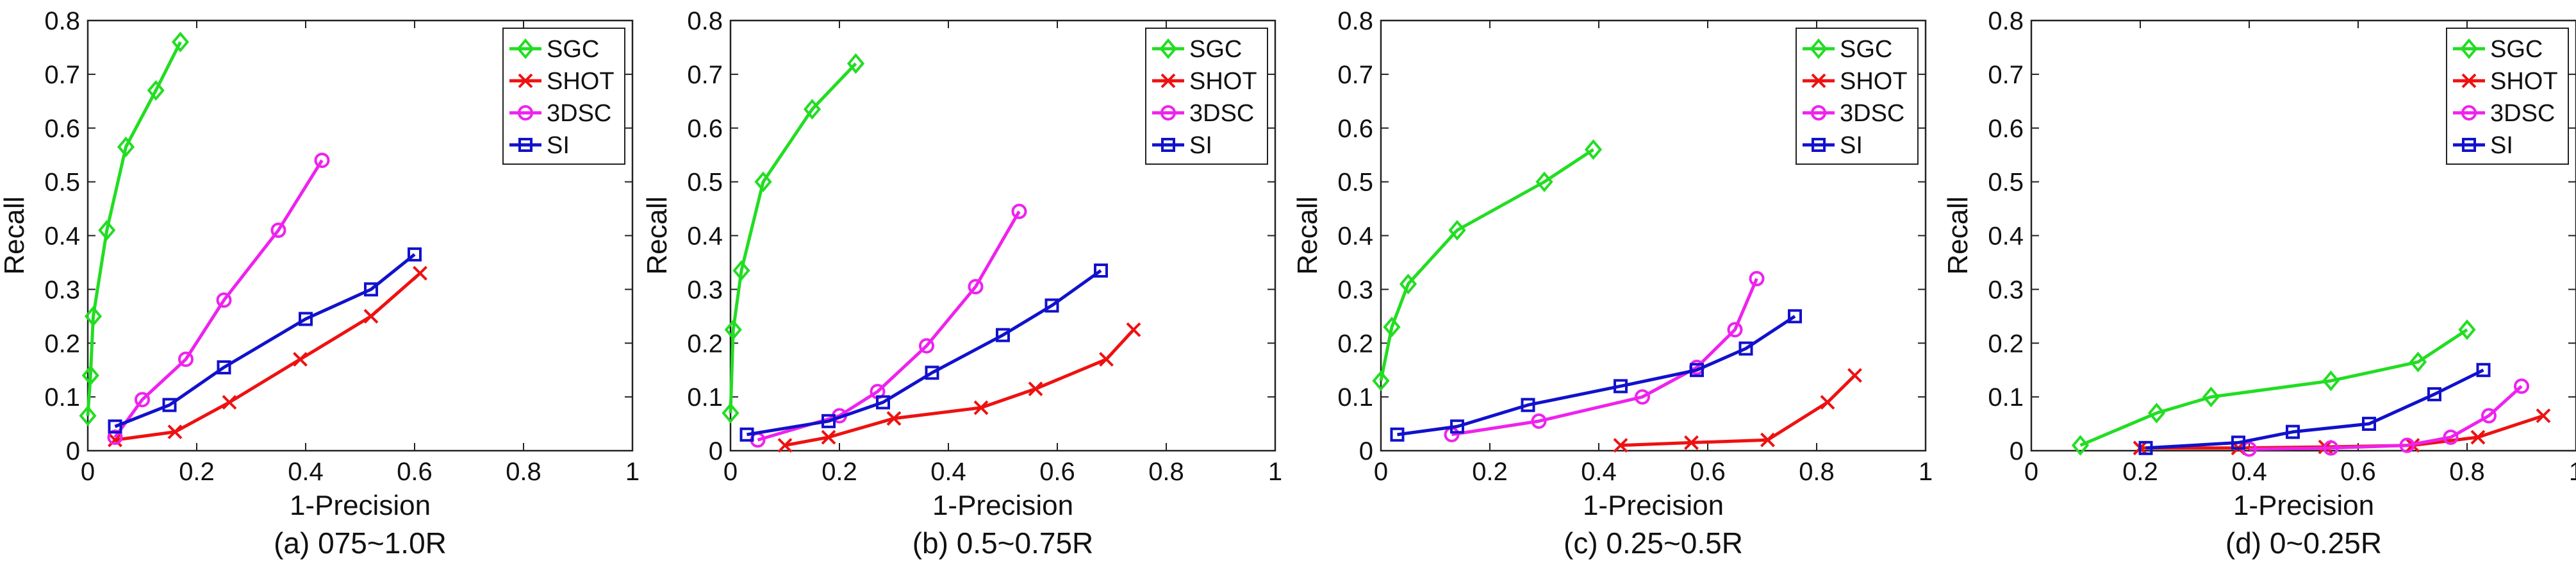  Describe the element at coordinates (62, 236) in the screenshot. I see `y-tick-label: 0.4` at that location.